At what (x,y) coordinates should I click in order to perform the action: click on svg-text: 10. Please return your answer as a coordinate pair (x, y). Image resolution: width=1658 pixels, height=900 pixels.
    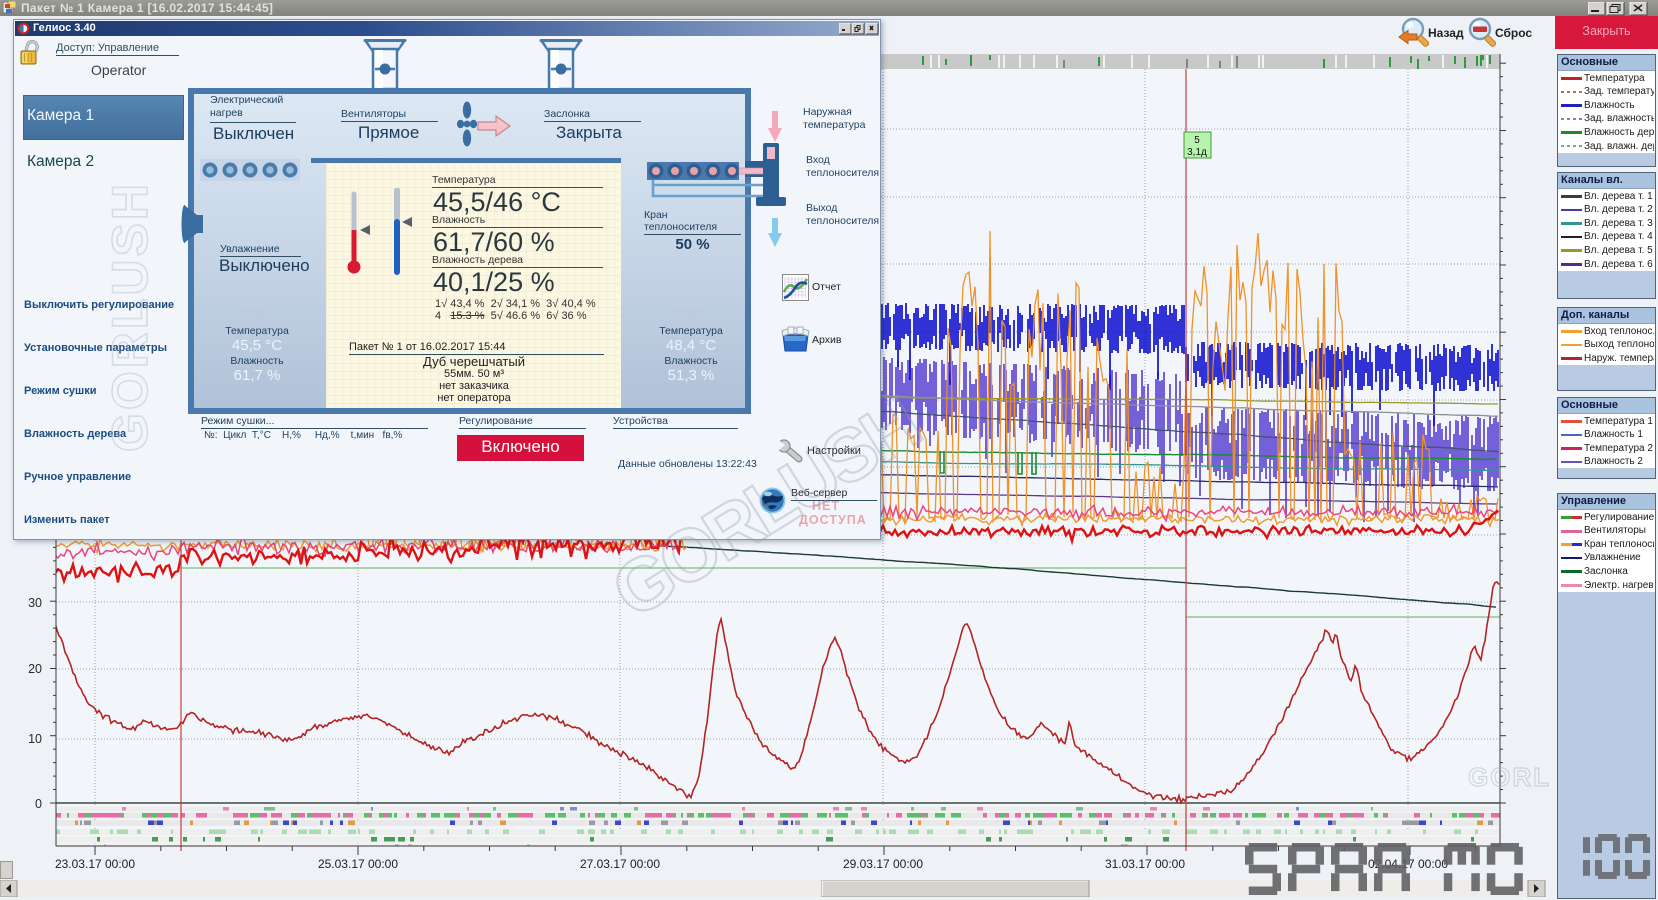
    Looking at the image, I should click on (35, 739).